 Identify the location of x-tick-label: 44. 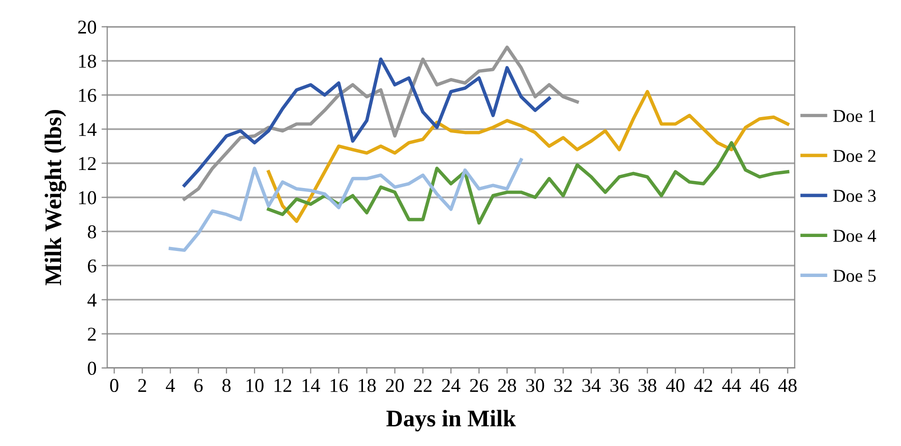
(731, 385).